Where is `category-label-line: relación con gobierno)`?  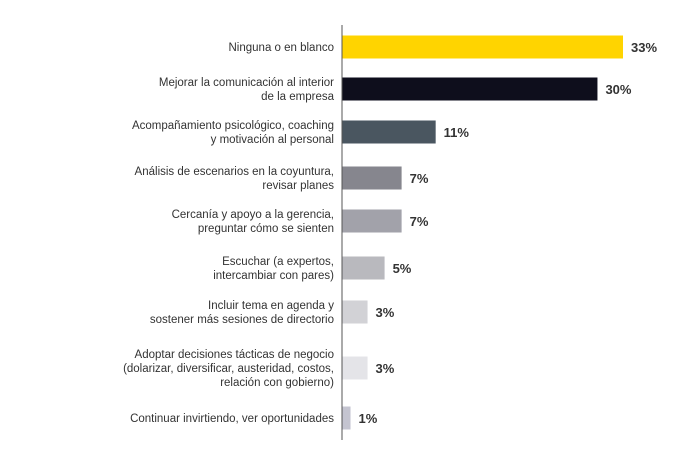 category-label-line: relación con gobierno) is located at coordinates (277, 383).